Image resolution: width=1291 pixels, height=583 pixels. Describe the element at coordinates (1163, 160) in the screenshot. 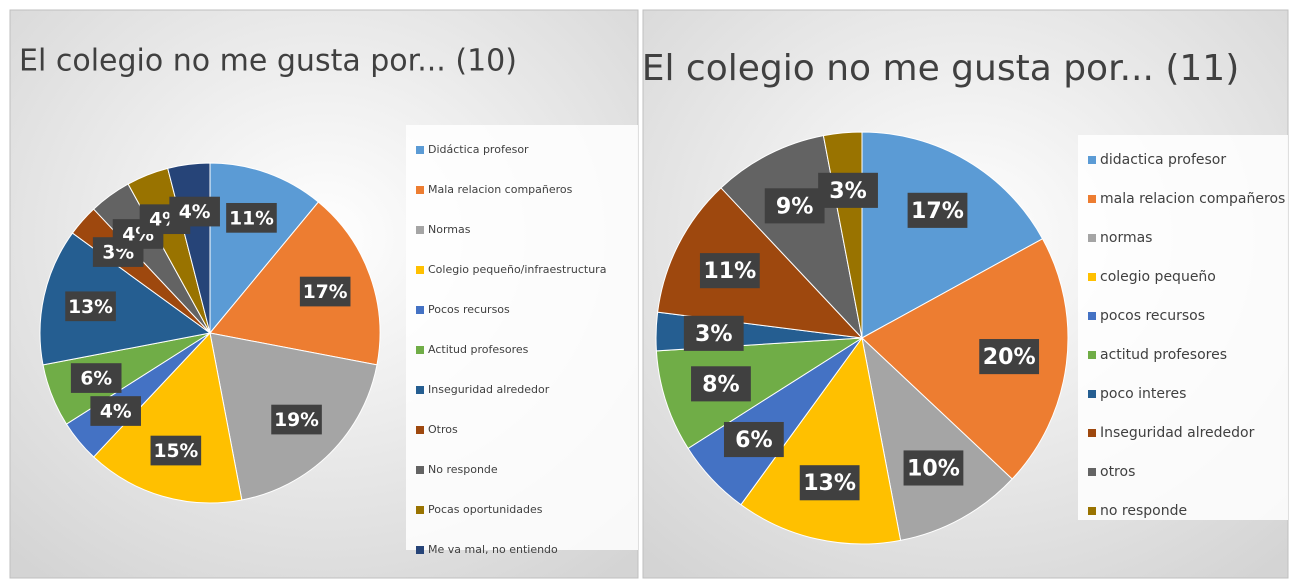

I see `legend-label: didactica profesor` at that location.